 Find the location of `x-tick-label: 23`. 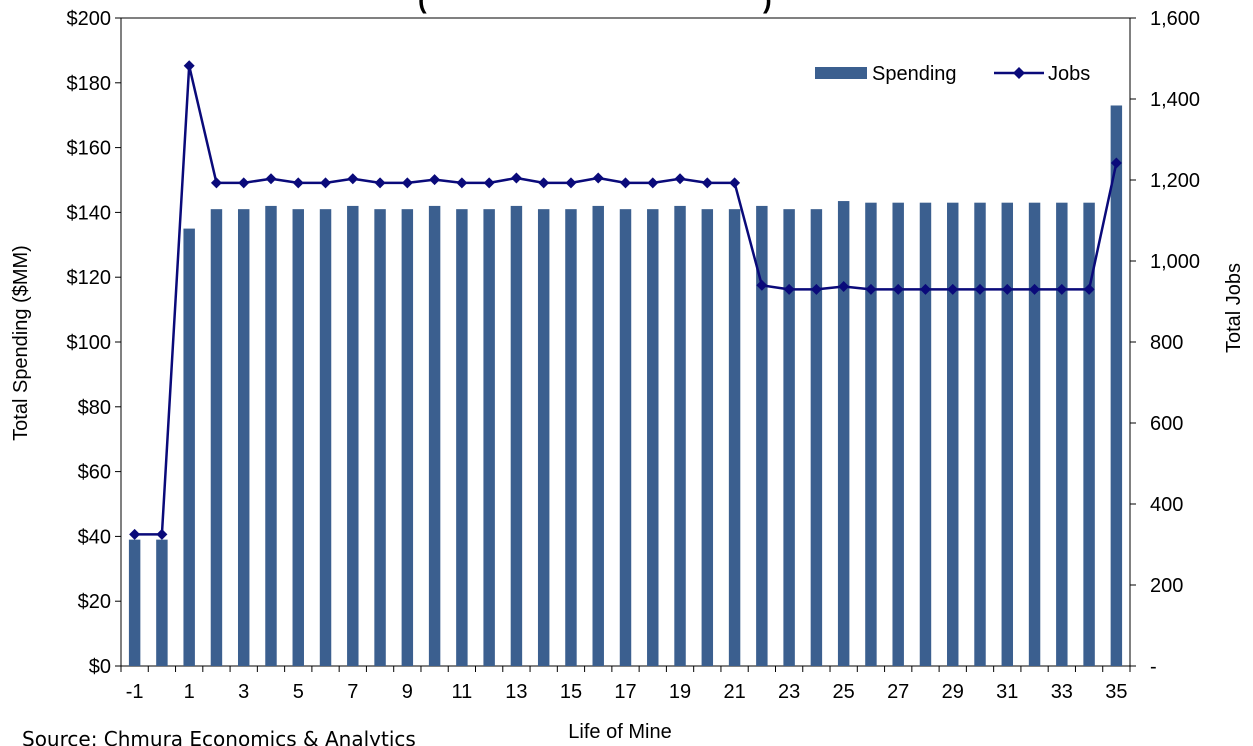

x-tick-label: 23 is located at coordinates (789, 692).